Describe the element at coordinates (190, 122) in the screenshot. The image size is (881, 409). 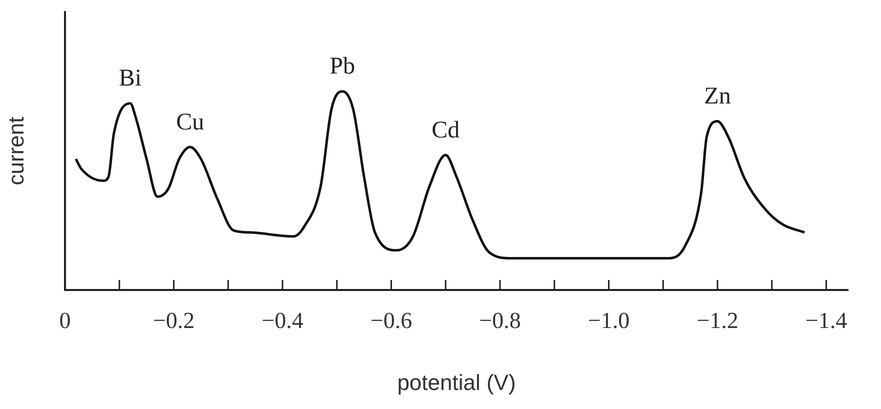
I see `annotation: Cu` at that location.